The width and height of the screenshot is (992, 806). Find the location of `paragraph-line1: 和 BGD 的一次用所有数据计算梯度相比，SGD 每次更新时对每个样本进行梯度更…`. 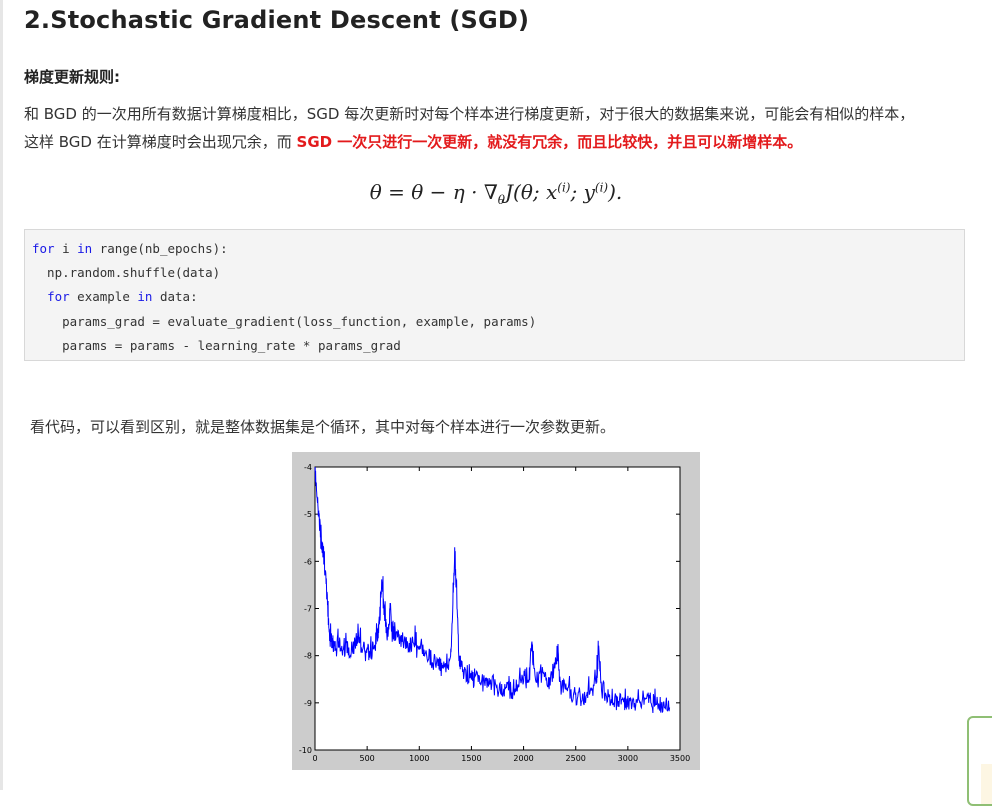

paragraph-line1: 和 BGD 的一次用所有数据计算梯度相比，SGD 每次更新时对每个样本进行梯度更… is located at coordinates (469, 114).